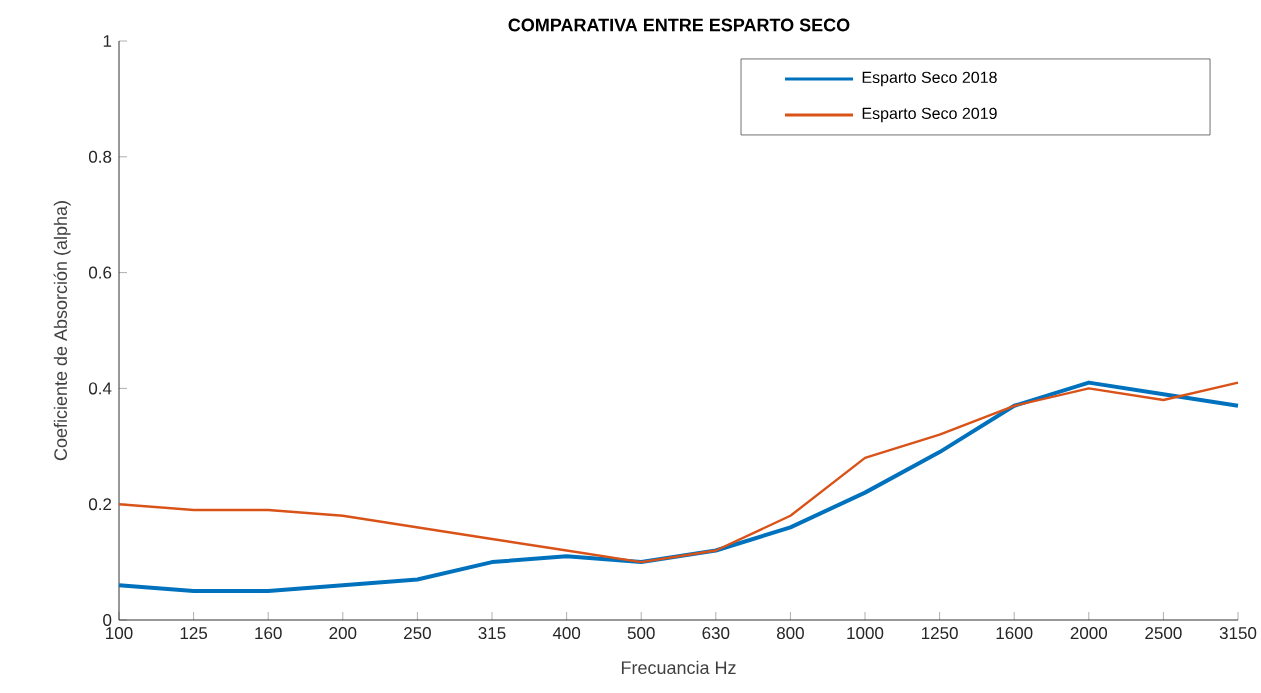 Image resolution: width=1261 pixels, height=693 pixels. Describe the element at coordinates (100, 272) in the screenshot. I see `y-tick-label: 0.6` at that location.